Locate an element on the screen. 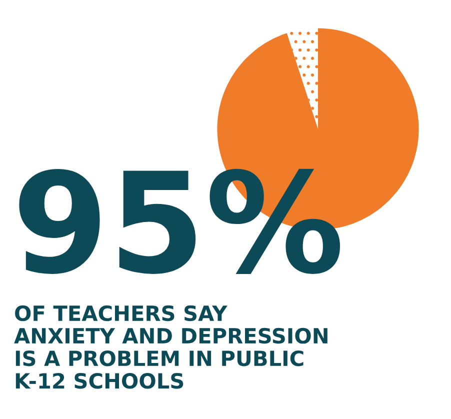  text: OF TEACHERS SAY ANXIETY AND DEPRESSION IS A PROBLEM IN PUBLIC K-12 SCHOOLS is located at coordinates (171, 347).